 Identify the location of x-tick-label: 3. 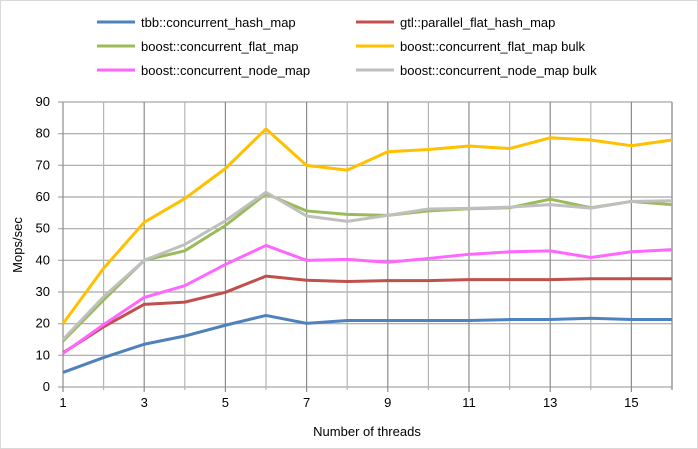
(144, 402).